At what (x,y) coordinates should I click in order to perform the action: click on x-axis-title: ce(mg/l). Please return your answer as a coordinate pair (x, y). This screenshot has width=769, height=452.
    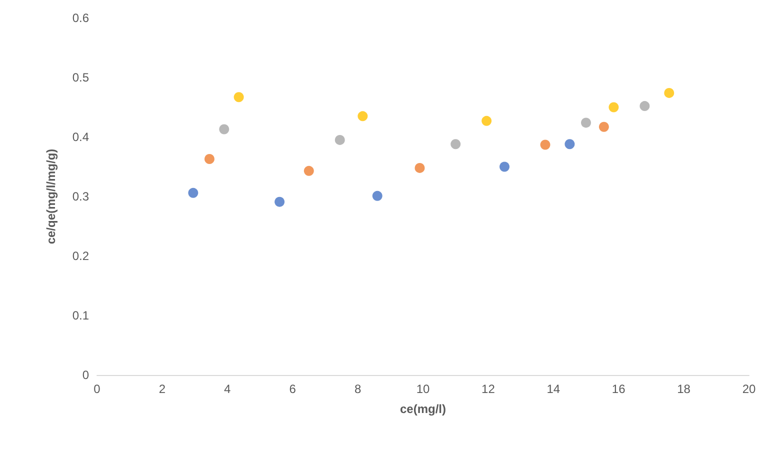
    Looking at the image, I should click on (423, 409).